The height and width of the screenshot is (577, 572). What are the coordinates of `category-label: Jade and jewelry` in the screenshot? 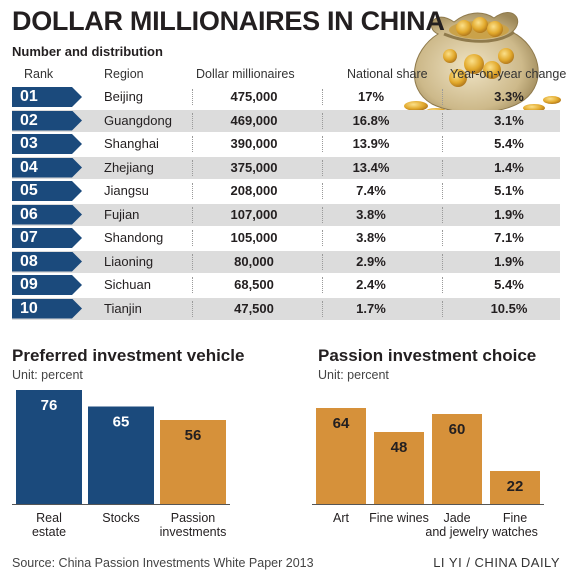 It's located at (457, 525).